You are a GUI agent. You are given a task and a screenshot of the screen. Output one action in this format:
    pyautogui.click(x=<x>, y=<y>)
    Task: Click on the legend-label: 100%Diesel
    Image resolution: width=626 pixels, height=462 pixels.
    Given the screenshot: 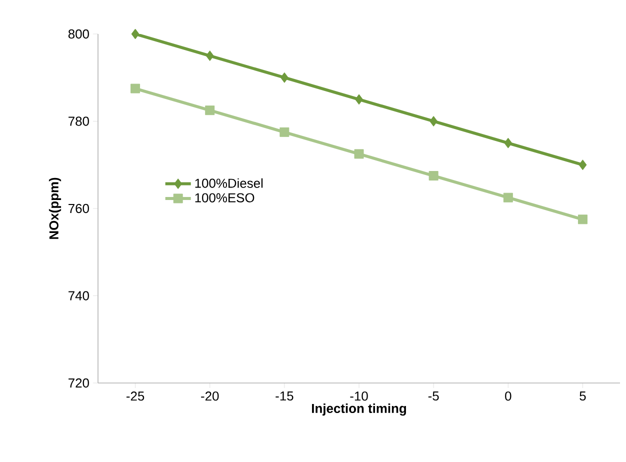 What is the action you would take?
    pyautogui.click(x=229, y=183)
    